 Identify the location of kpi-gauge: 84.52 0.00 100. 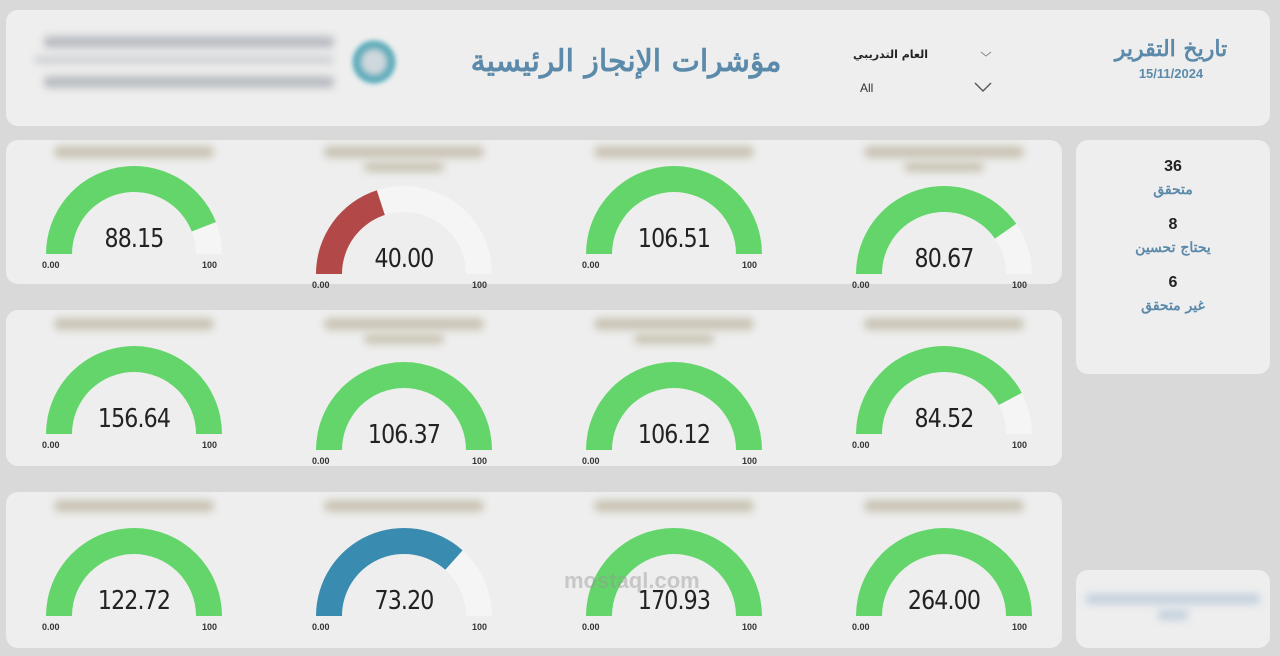
(944, 393).